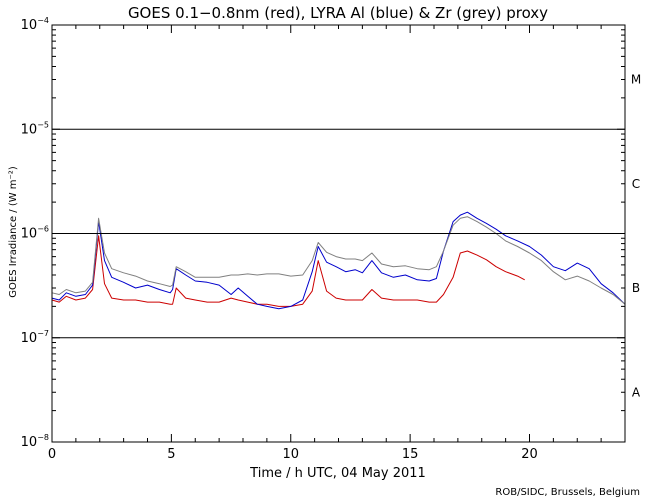 The height and width of the screenshot is (500, 650). What do you see at coordinates (290, 454) in the screenshot?
I see `x-tick-label: 10` at bounding box center [290, 454].